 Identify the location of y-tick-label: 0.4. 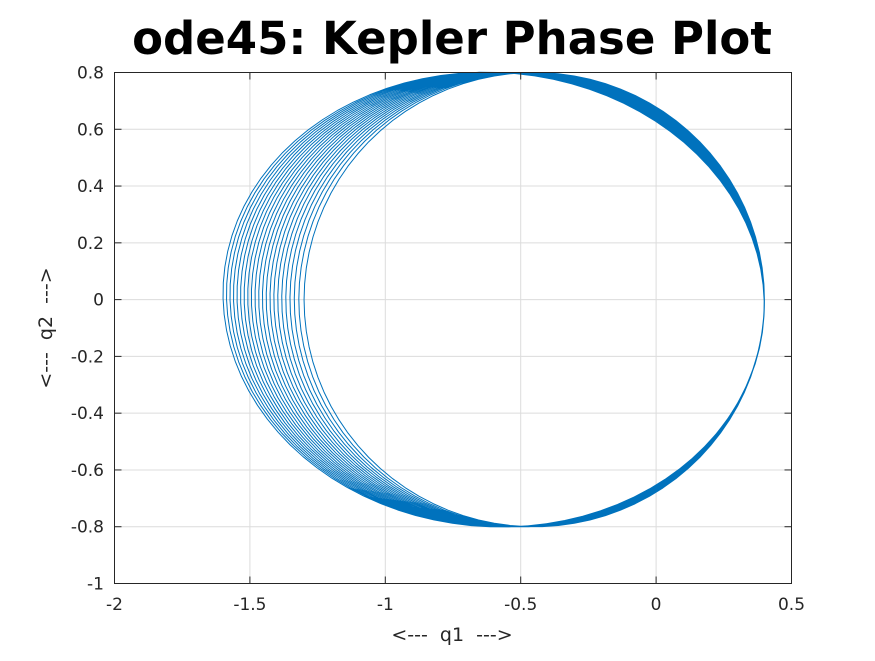
(90, 187).